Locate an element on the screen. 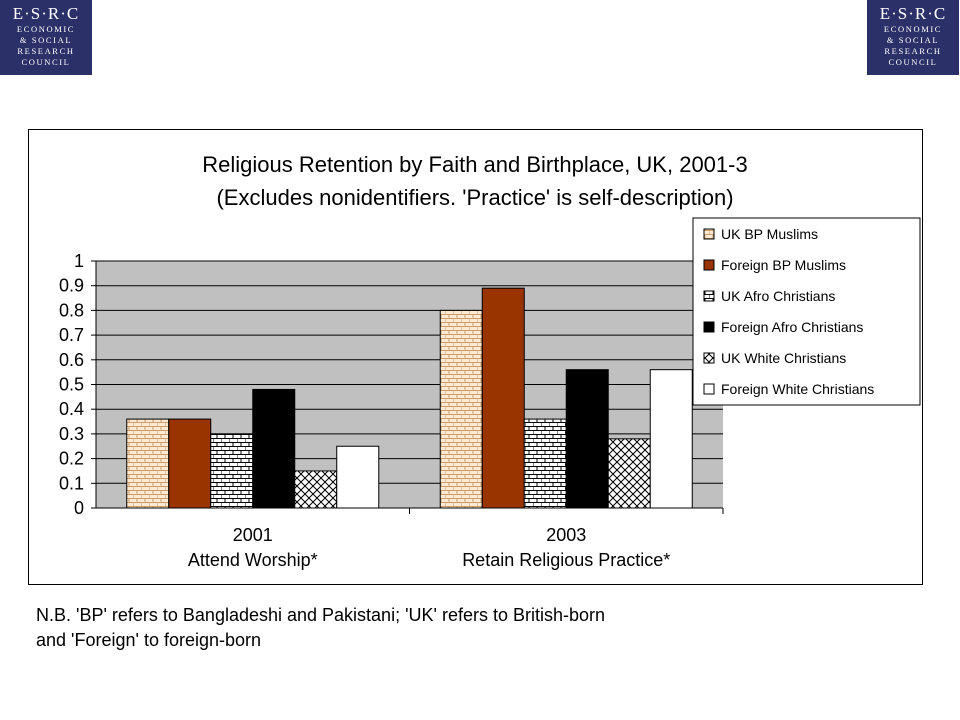 This screenshot has height=720, width=960. y-tick-label: 1 is located at coordinates (79, 261).